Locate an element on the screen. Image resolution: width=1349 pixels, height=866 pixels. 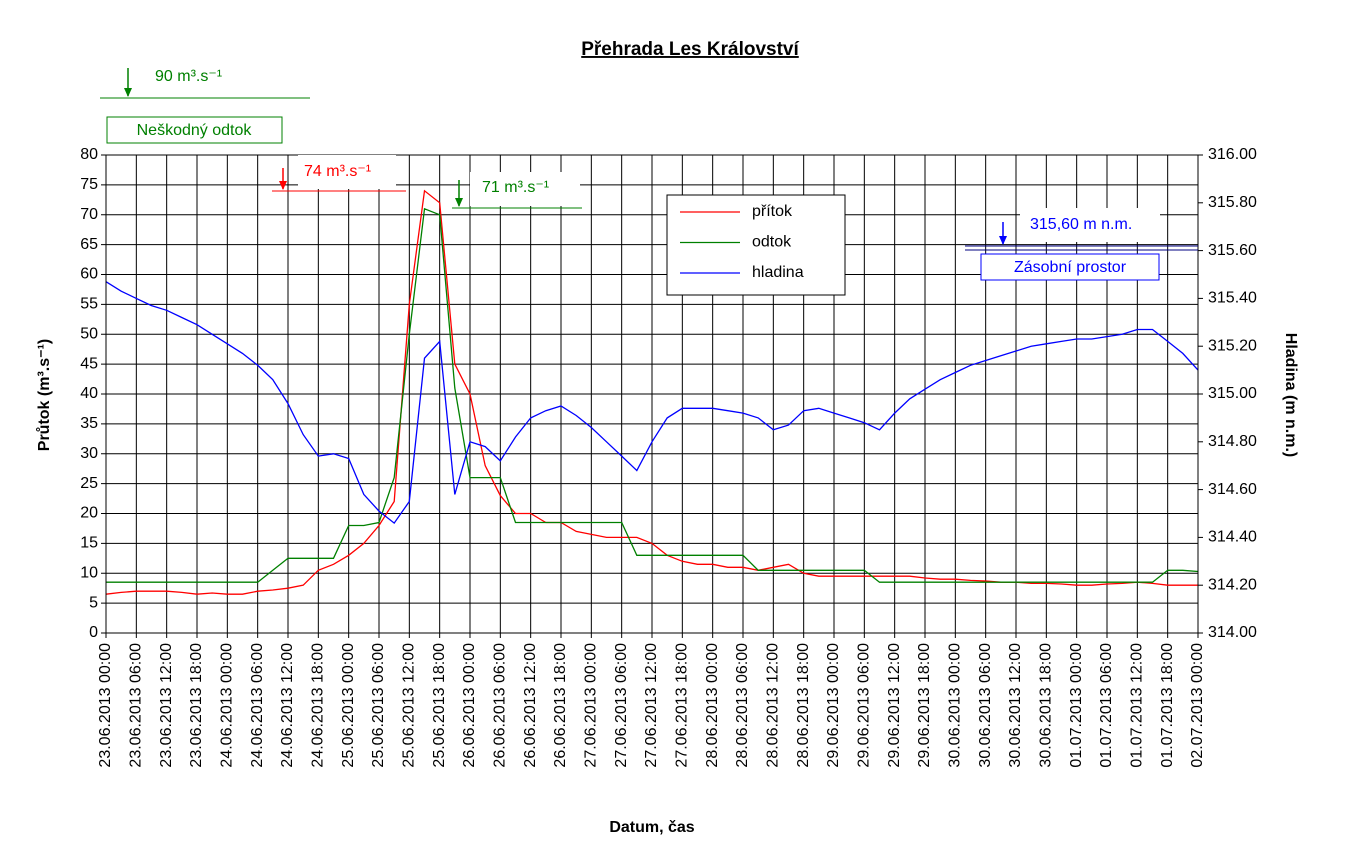
x-tick-label: 25.06.2013 18:00 is located at coordinates (439, 705).